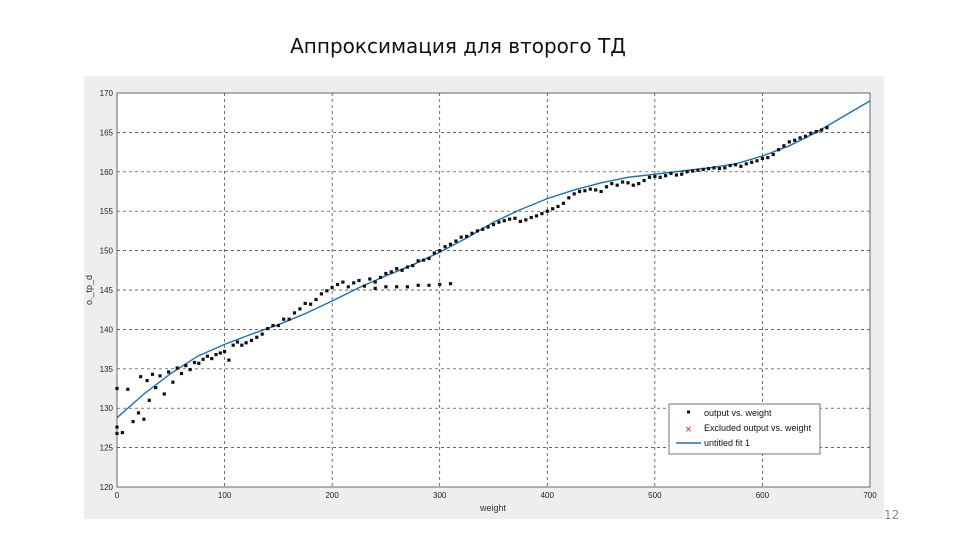 The width and height of the screenshot is (960, 540). I want to click on y-tick-label: 120, so click(107, 487).